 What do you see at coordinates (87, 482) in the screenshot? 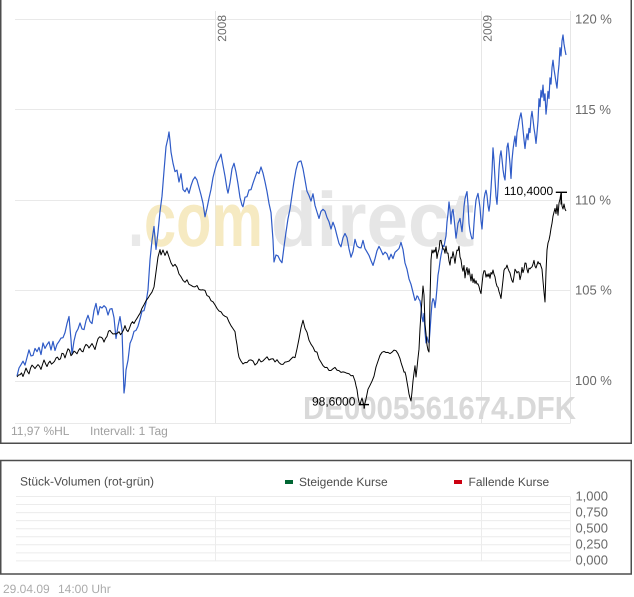
I see `svg-text: Stück-Volumen (rot-grün)` at bounding box center [87, 482].